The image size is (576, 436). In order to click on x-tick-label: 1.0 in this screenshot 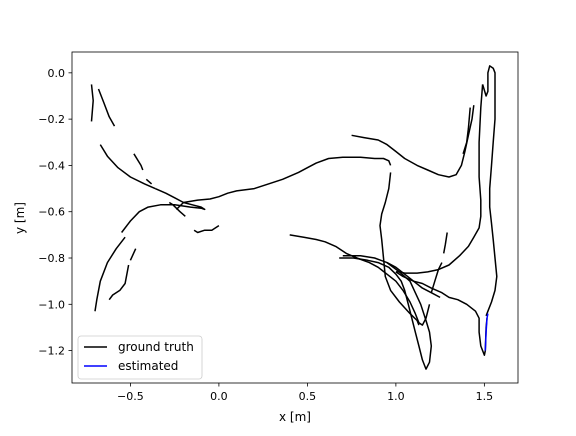, I will do `click(396, 396)`.